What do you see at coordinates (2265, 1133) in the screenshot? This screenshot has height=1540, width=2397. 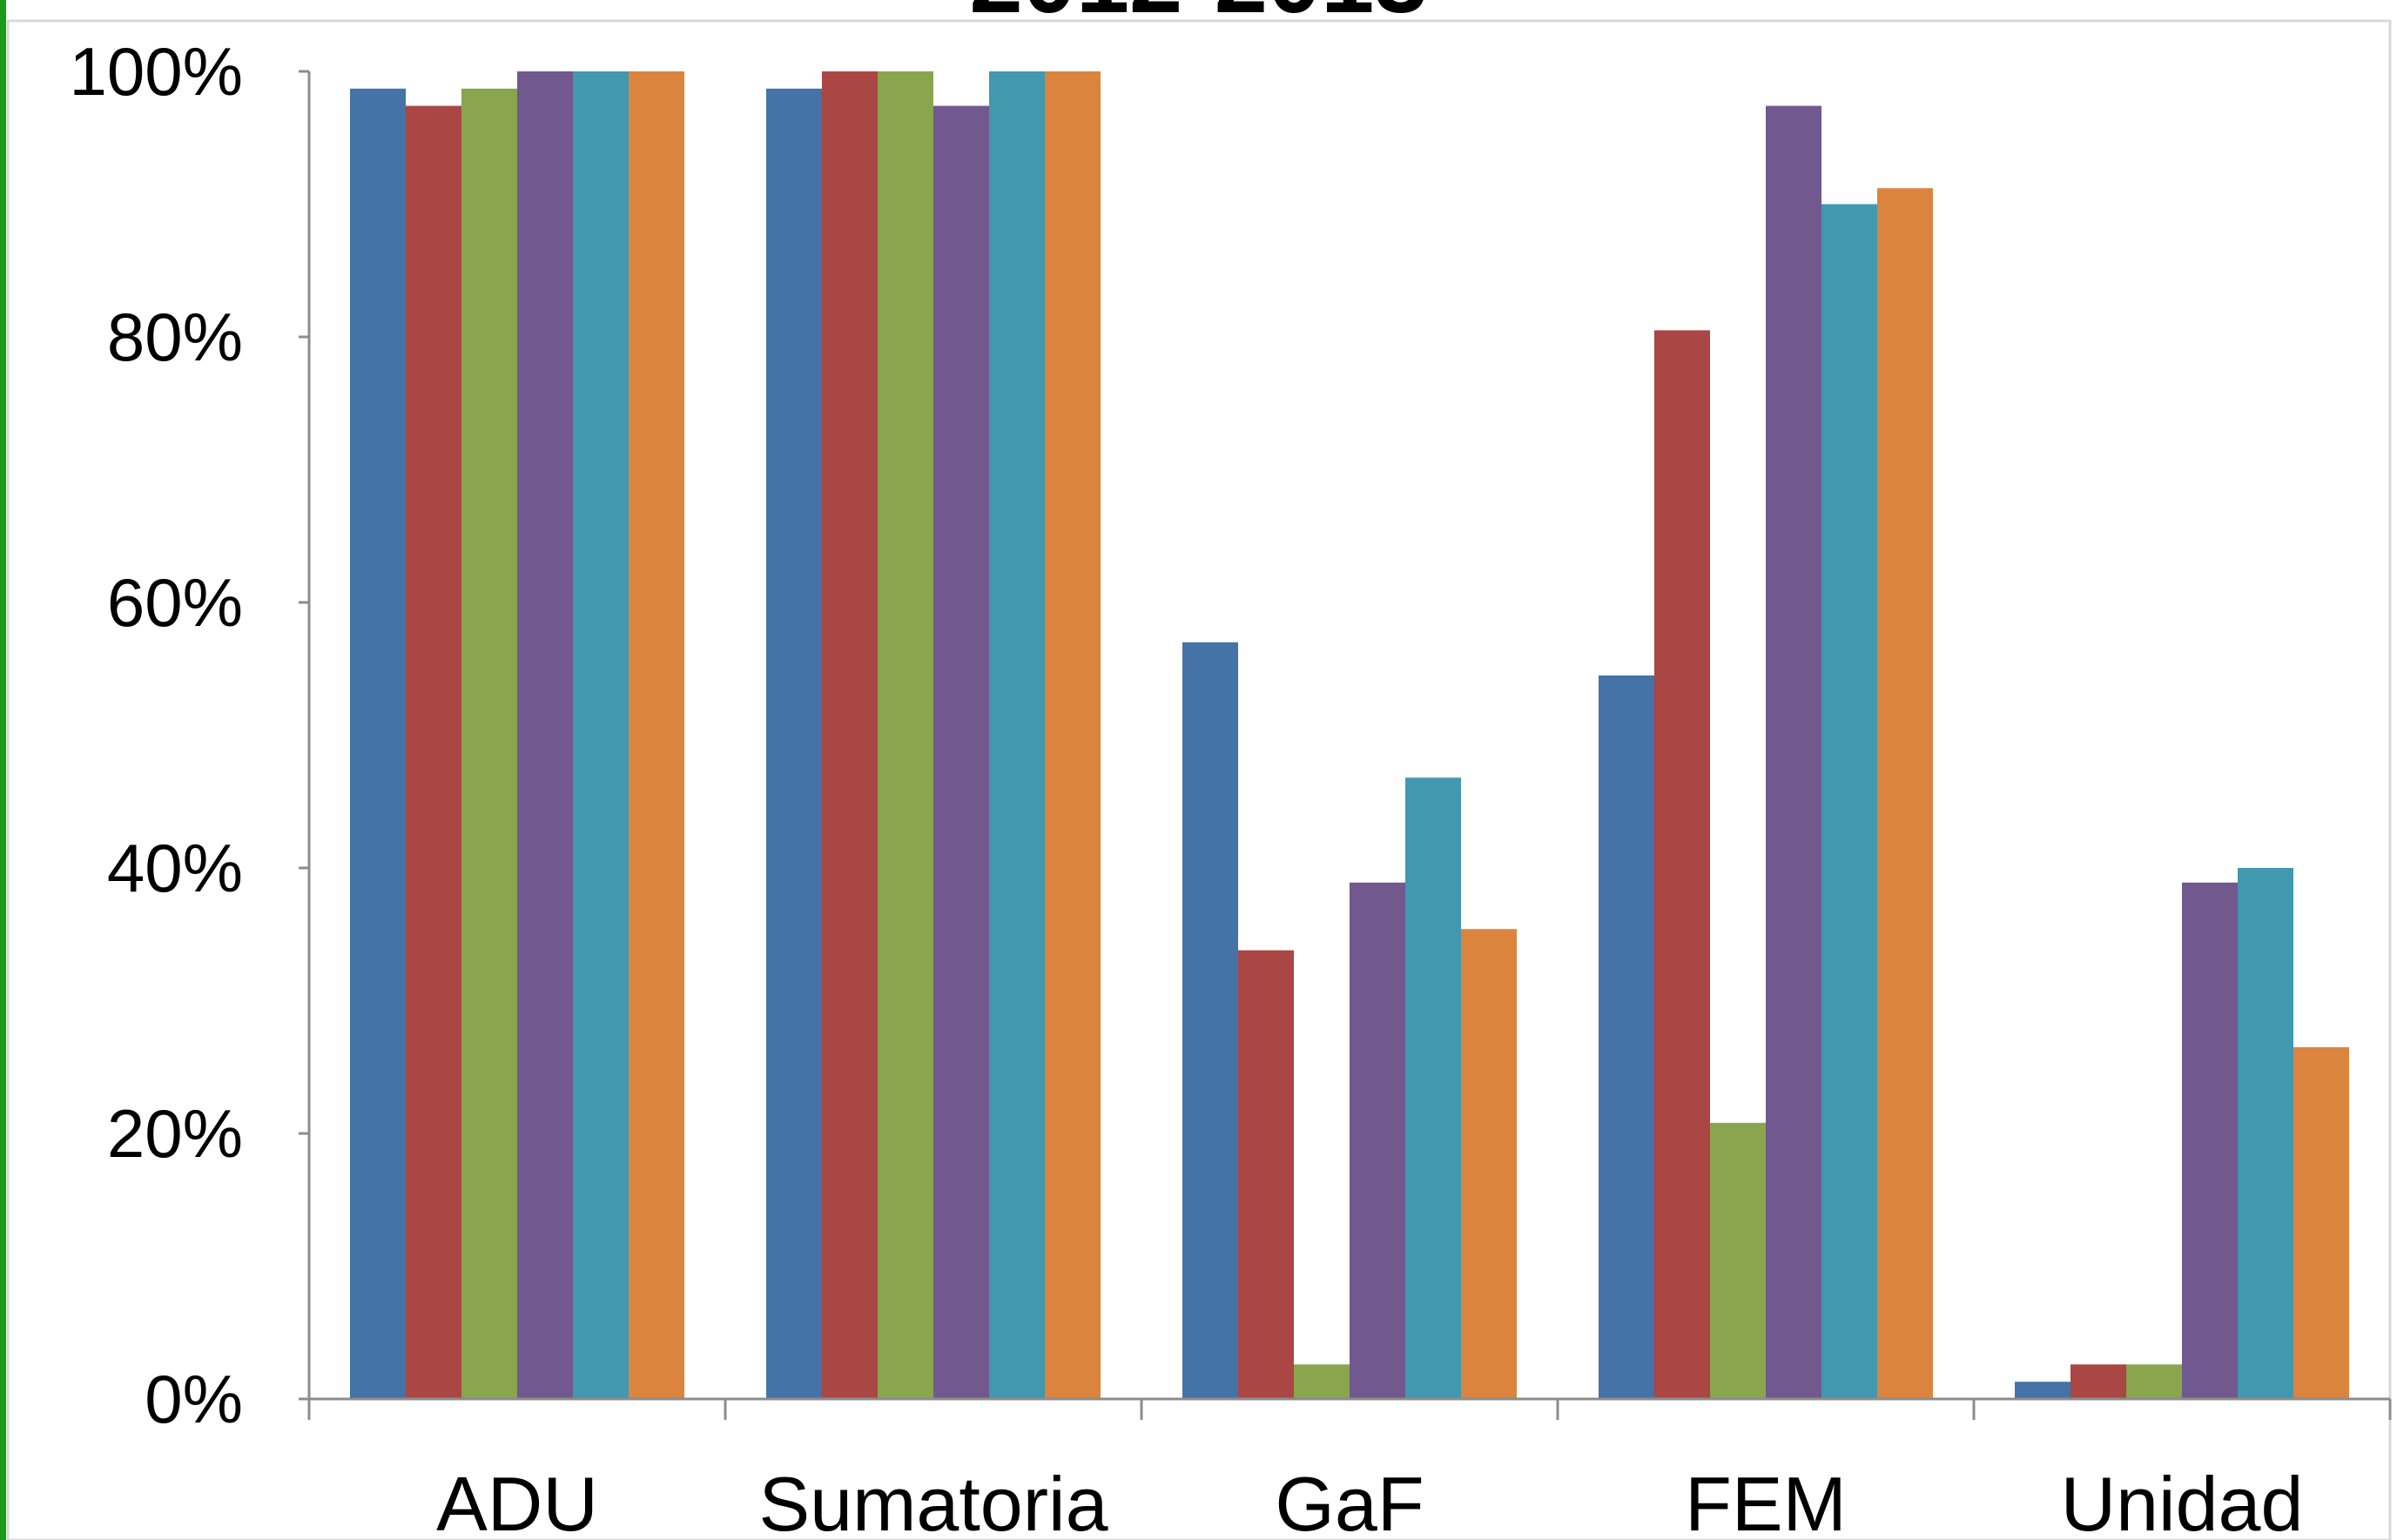 I see `bar-unidad-s5` at bounding box center [2265, 1133].